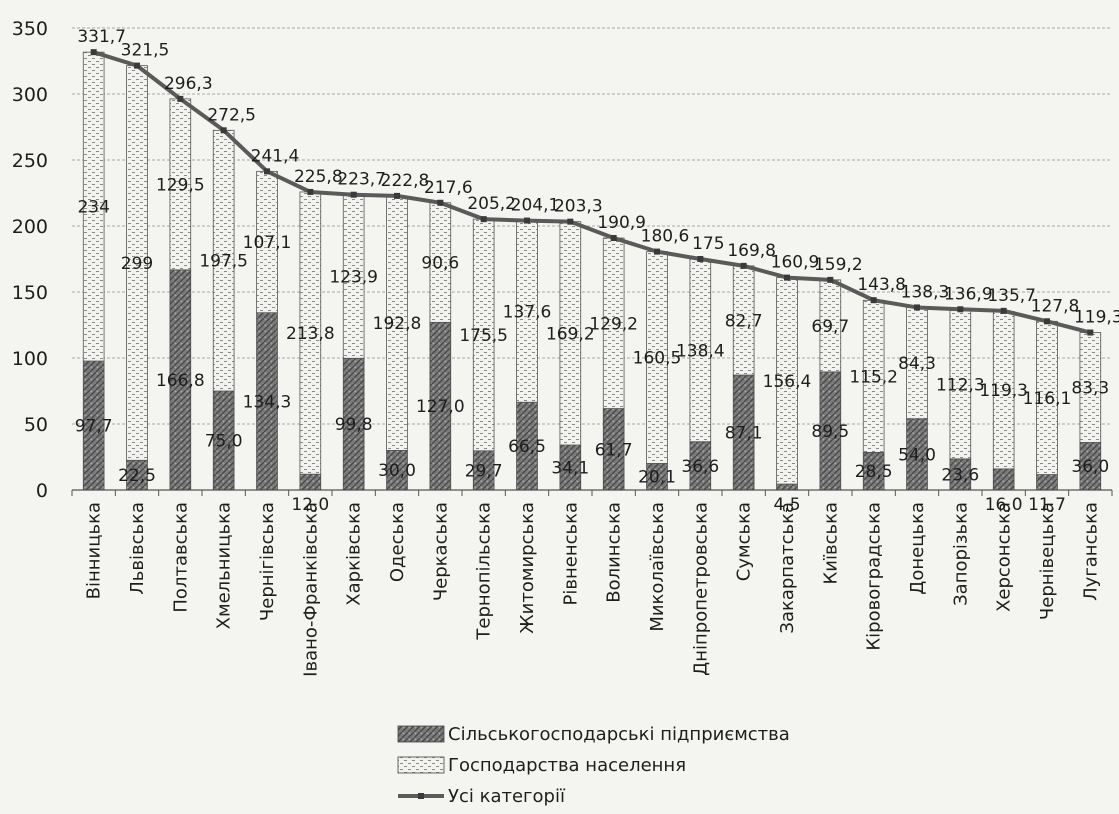 The image size is (1119, 814). I want to click on label-total-0: 331,7, so click(101, 37).